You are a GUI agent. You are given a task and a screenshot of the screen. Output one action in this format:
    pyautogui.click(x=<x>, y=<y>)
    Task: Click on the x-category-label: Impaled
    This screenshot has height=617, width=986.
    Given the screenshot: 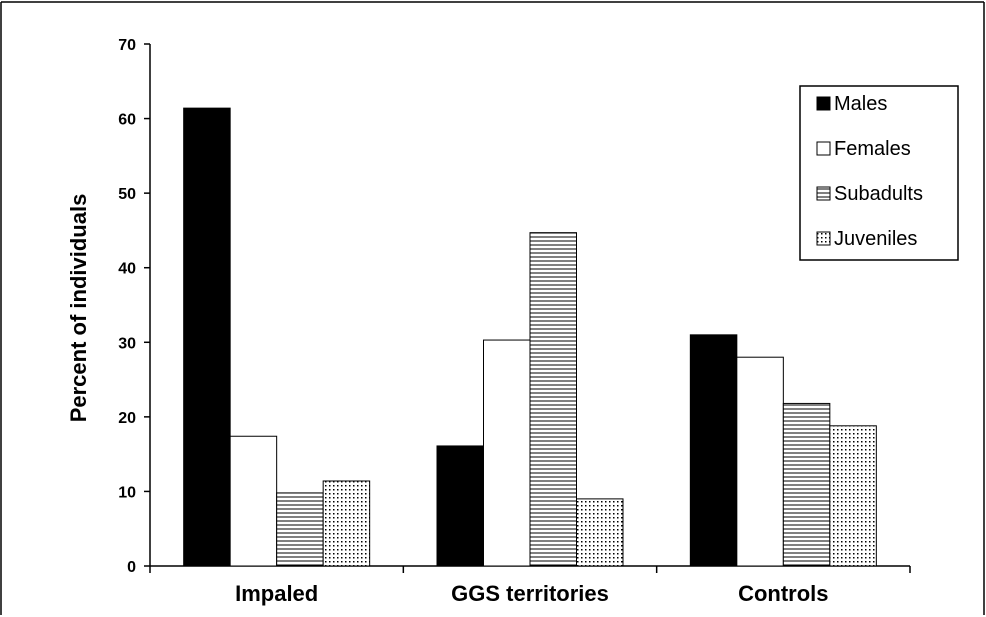 What is the action you would take?
    pyautogui.click(x=276, y=593)
    